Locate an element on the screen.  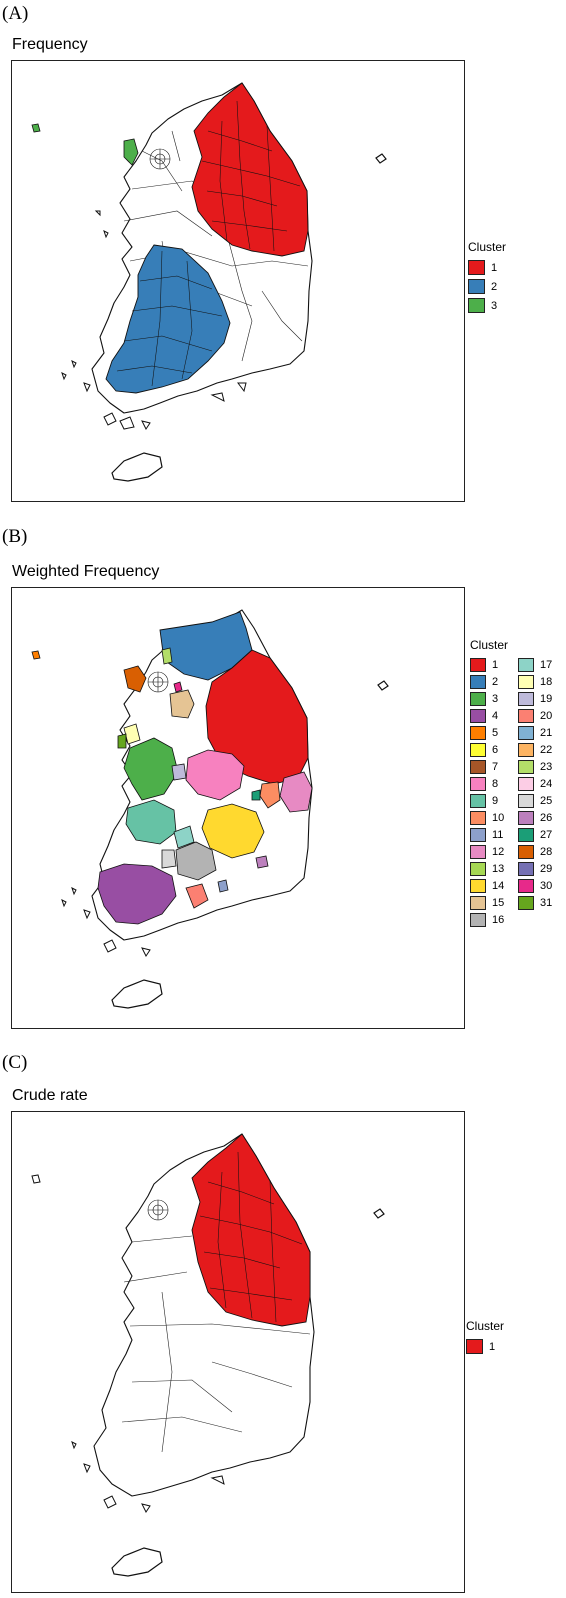
legend-item-cluster-18: 18 is located at coordinates (542, 681).